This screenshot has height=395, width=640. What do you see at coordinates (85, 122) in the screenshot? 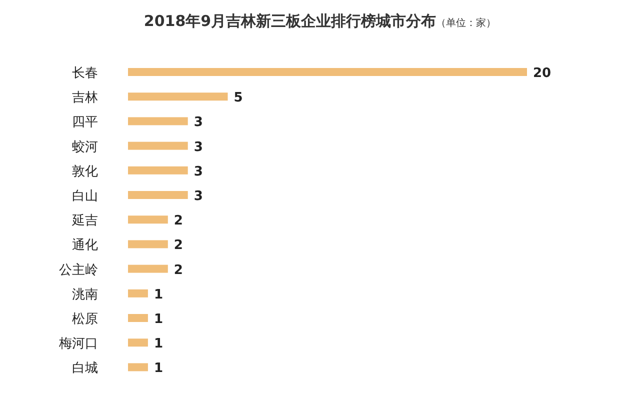
I see `y-tick-label: 四平` at bounding box center [85, 122].